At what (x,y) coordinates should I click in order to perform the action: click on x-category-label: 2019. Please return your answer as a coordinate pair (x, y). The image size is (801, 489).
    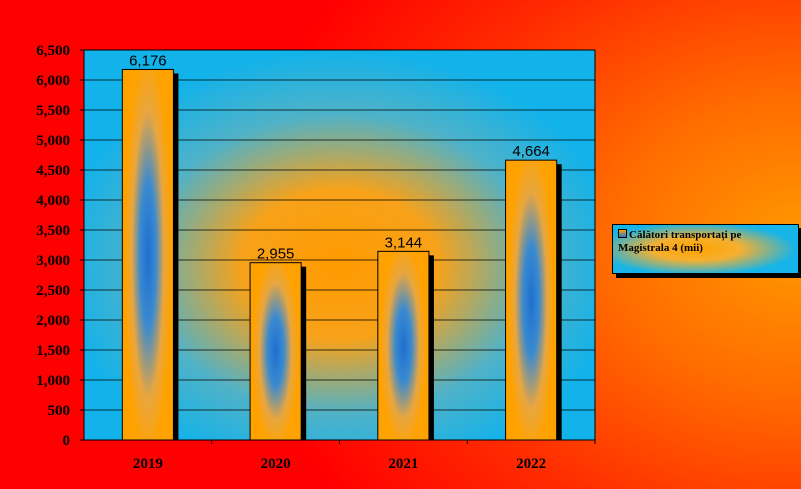
    Looking at the image, I should click on (148, 464).